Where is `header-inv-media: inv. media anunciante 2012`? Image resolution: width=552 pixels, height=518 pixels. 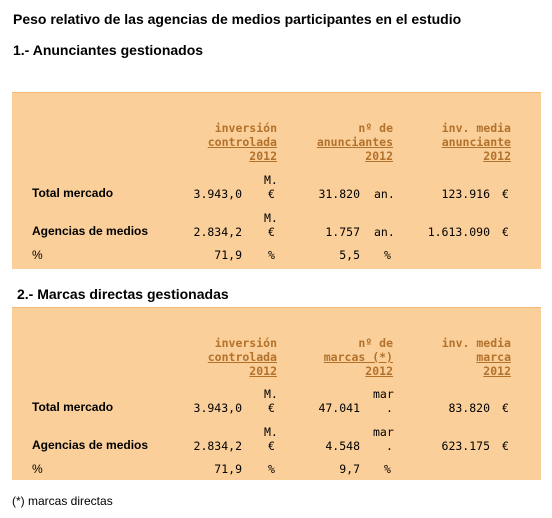 header-inv-media: inv. media anunciante 2012 is located at coordinates (464, 142).